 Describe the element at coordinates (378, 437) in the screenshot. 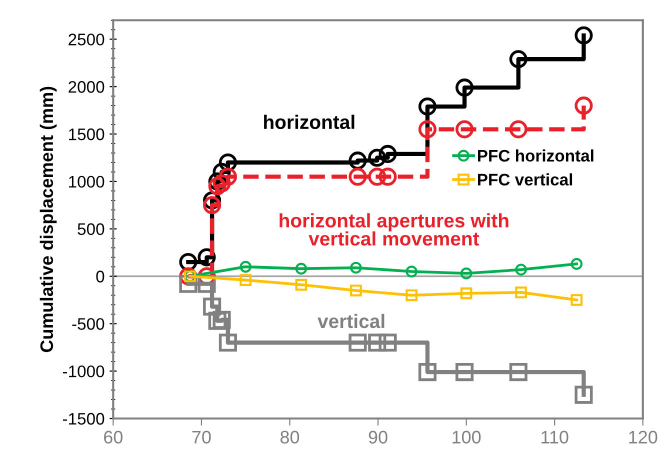

I see `x-tick-label: 90` at that location.